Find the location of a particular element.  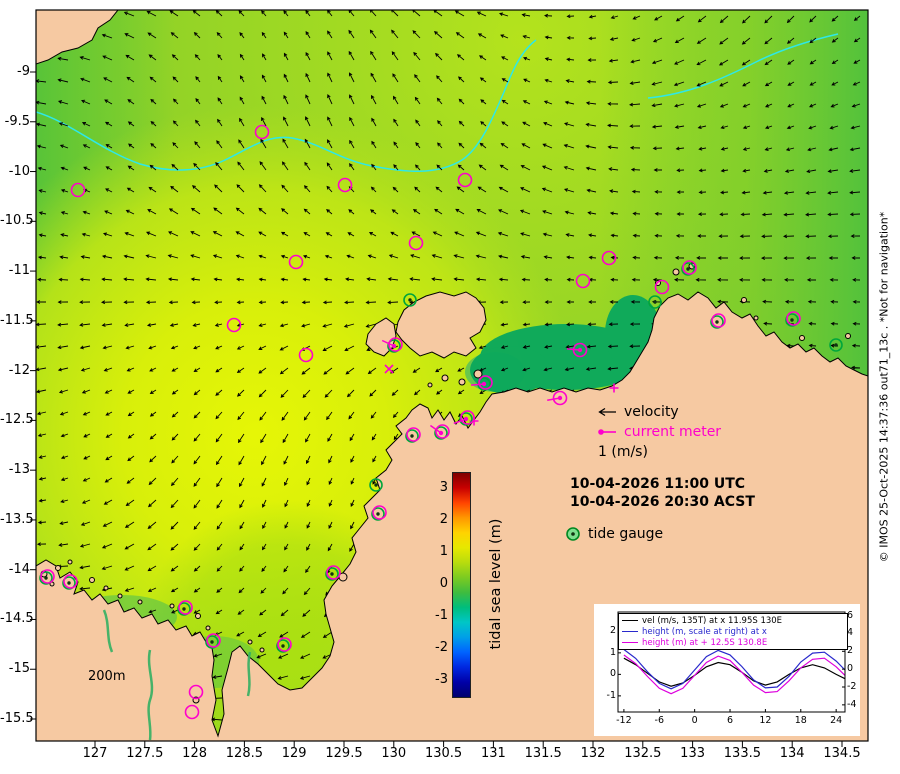

chart-tick-label: 2 is located at coordinates (612, 631).